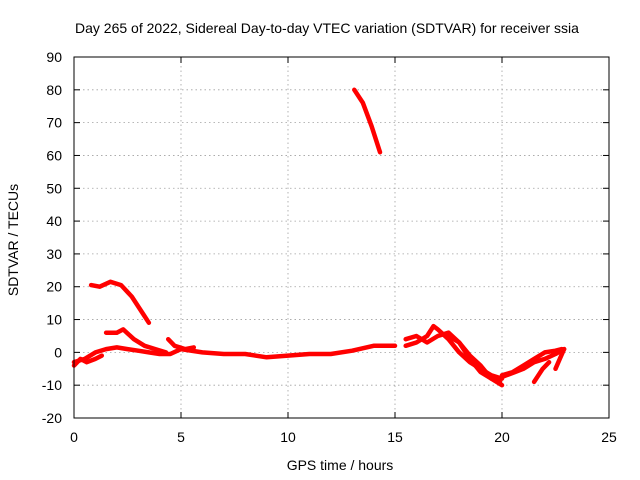 This screenshot has width=640, height=480. I want to click on x-axis-label: GPS time / hours, so click(340, 465).